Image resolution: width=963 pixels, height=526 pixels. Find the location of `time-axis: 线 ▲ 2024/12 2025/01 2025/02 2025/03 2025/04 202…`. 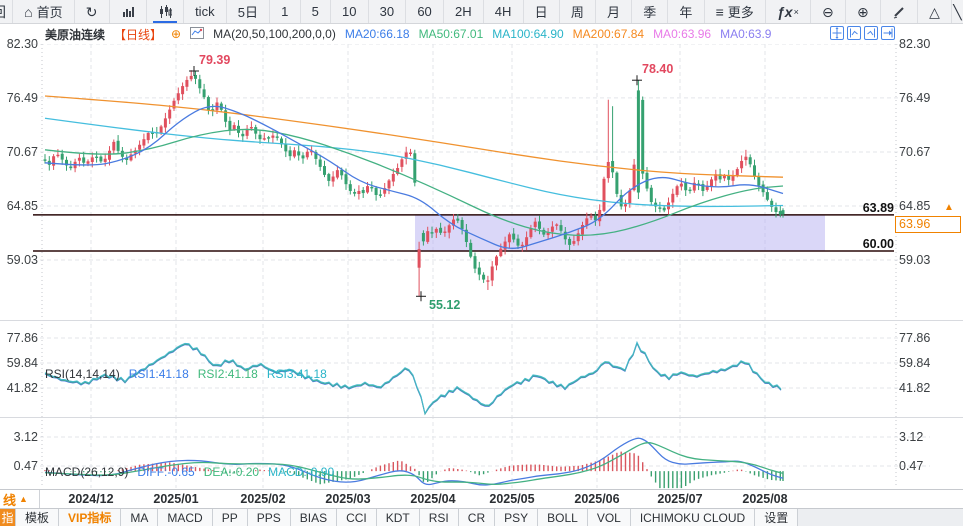

time-axis: 线 ▲ 2024/12 2025/01 2025/02 2025/03 2025/04 202… is located at coordinates (481, 498).